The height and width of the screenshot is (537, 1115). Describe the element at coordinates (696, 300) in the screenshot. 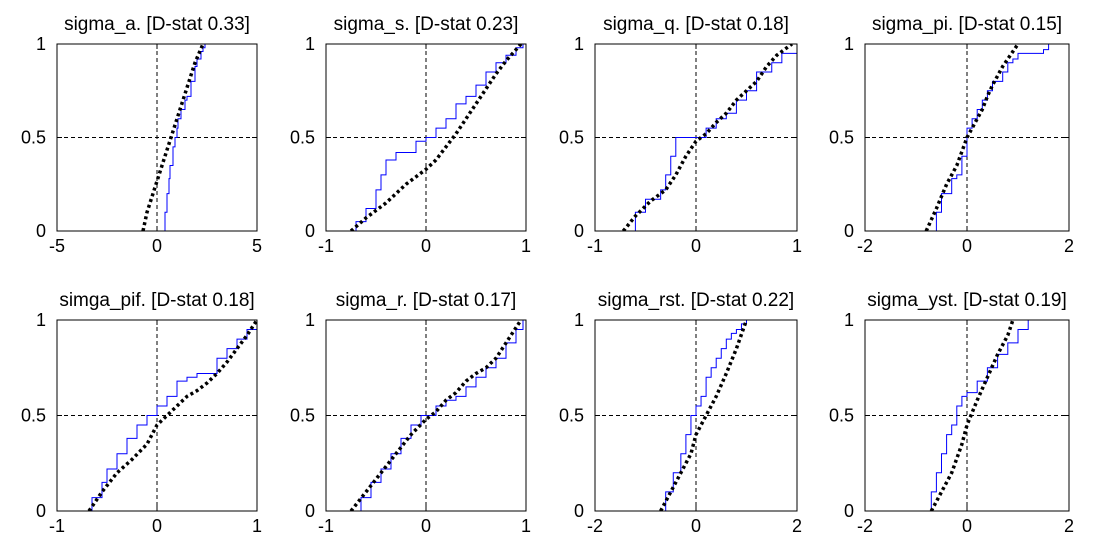

I see `subplot-title: sigma_rst. [D-stat 0.22]` at that location.